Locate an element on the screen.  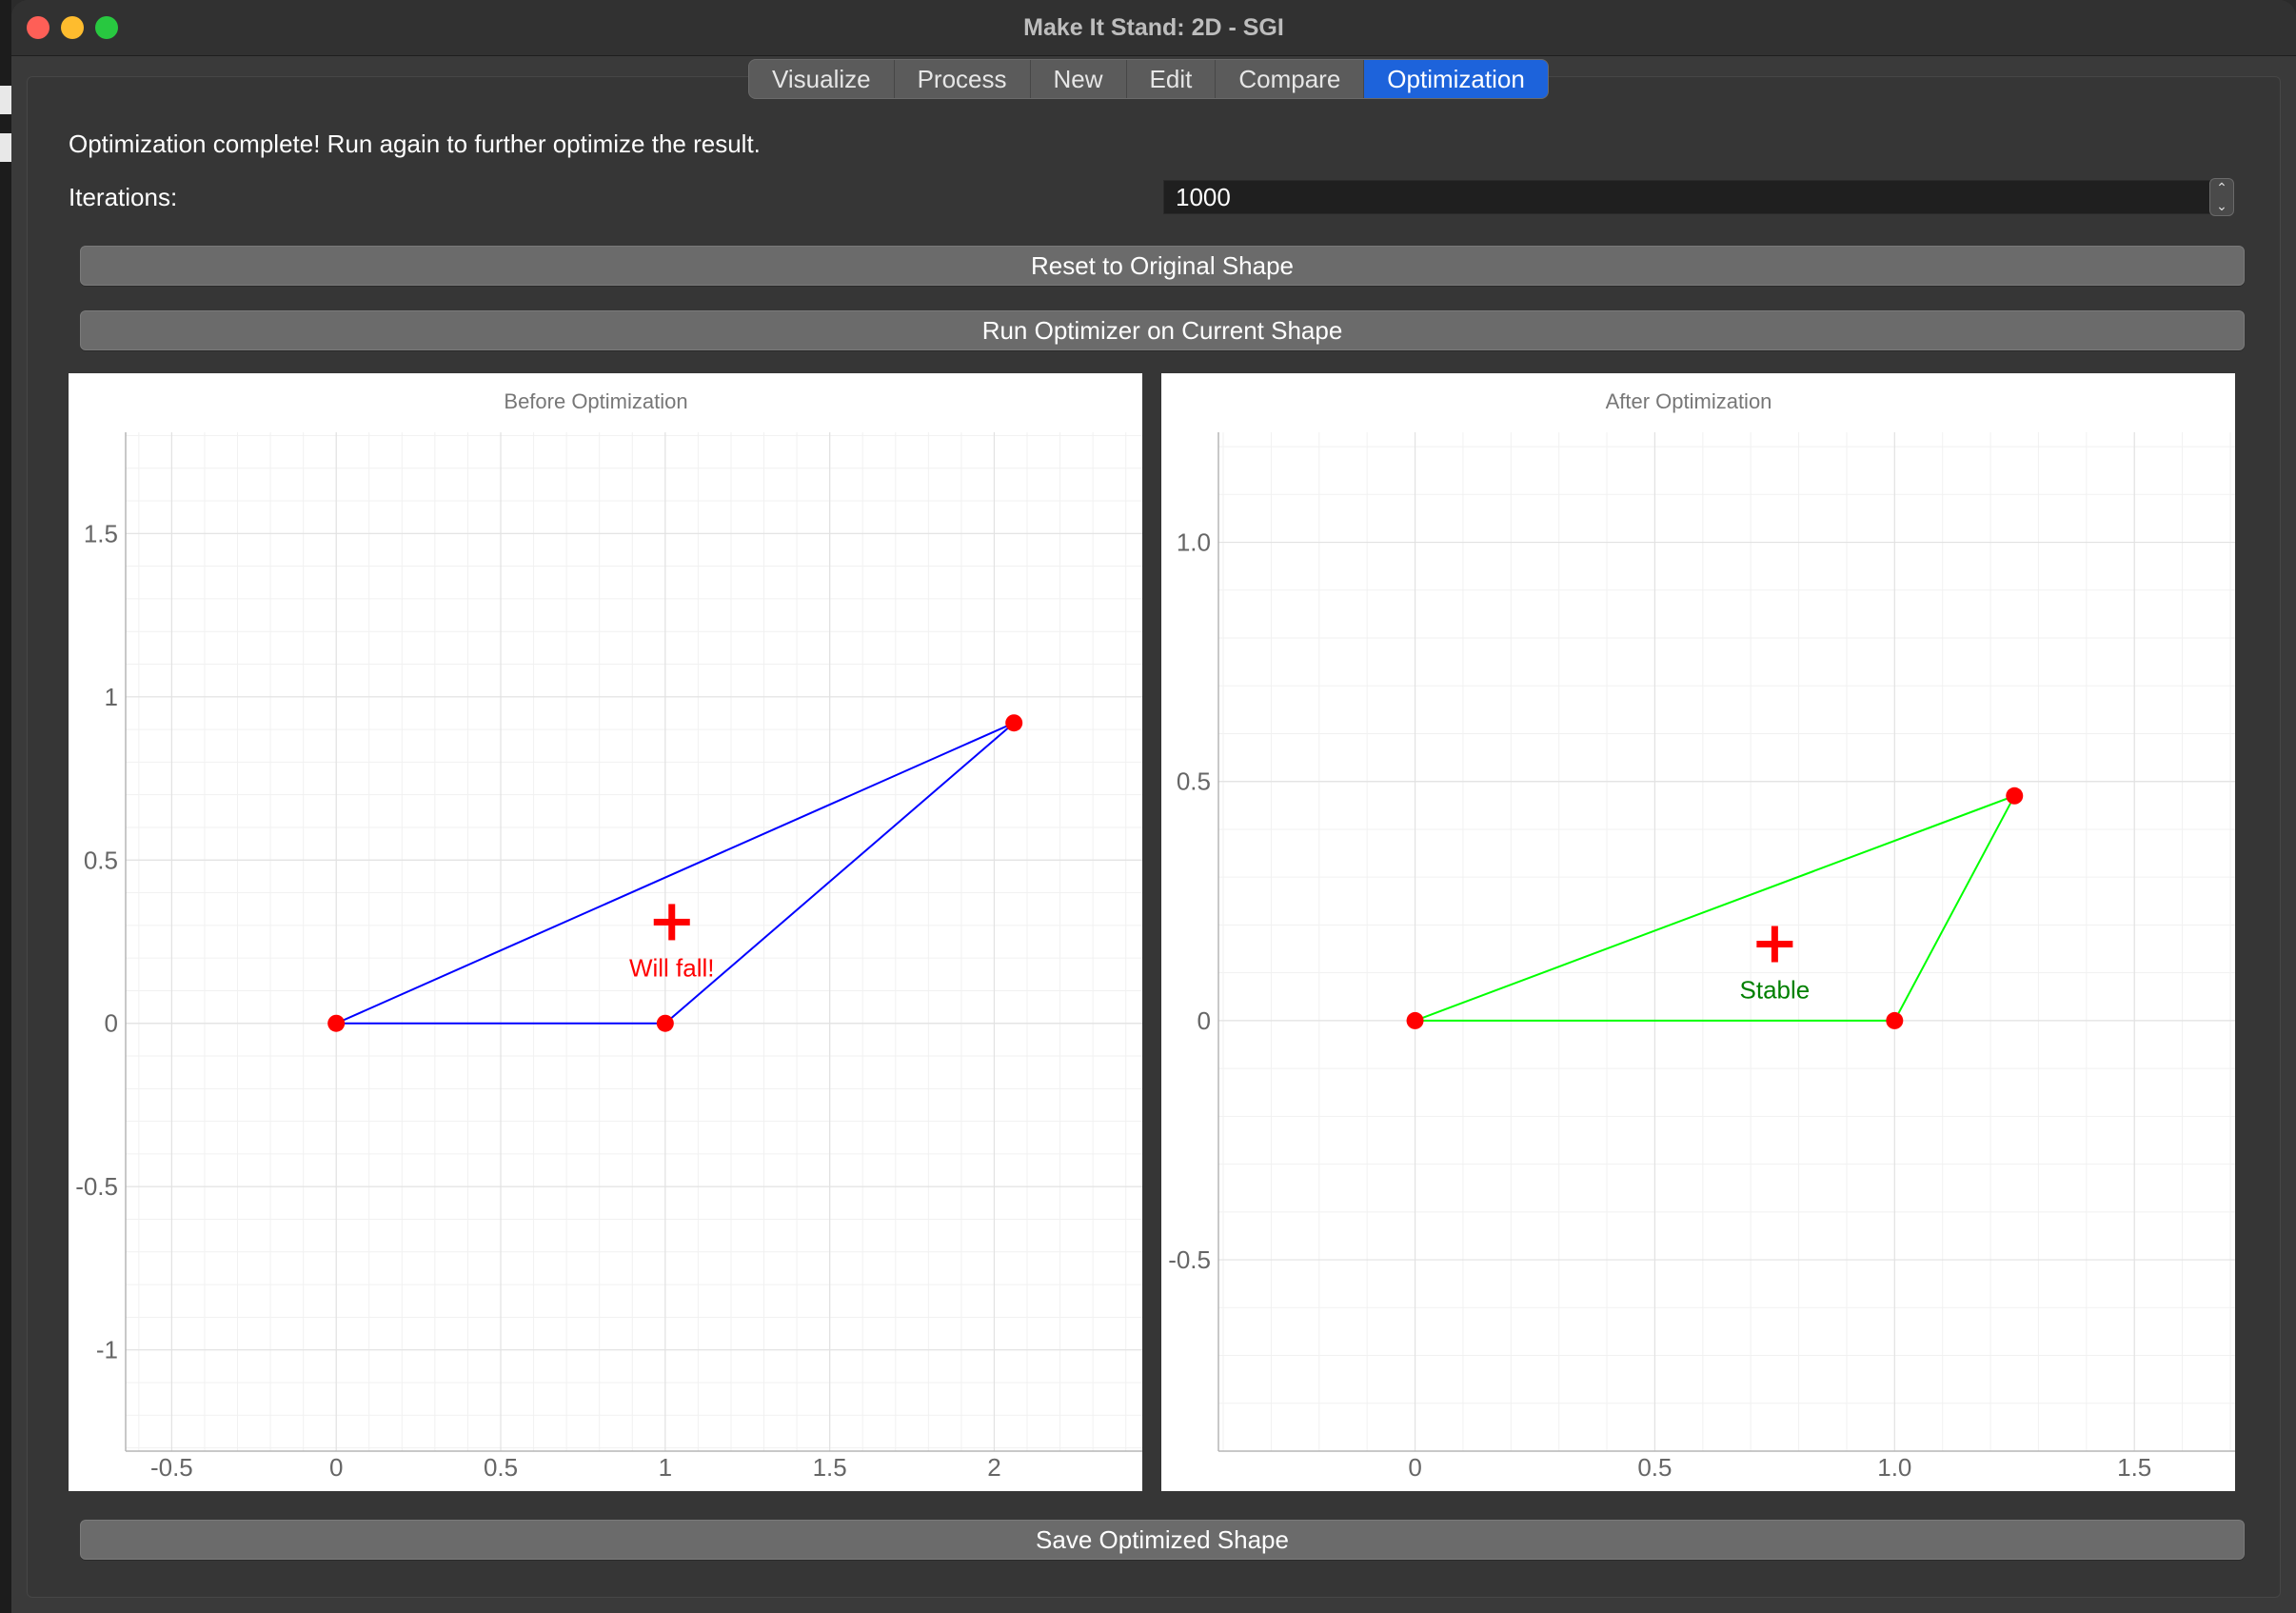
zoom-window-button is located at coordinates (106, 27).